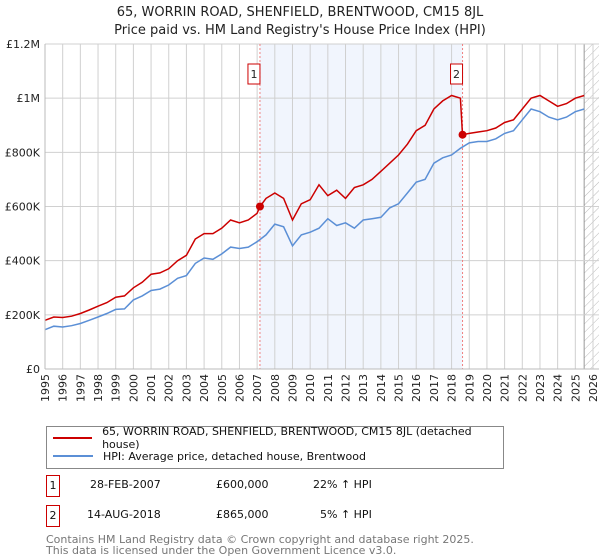 The width and height of the screenshot is (600, 560). What do you see at coordinates (434, 388) in the screenshot?
I see `x-tick-label: 2017` at bounding box center [434, 388].